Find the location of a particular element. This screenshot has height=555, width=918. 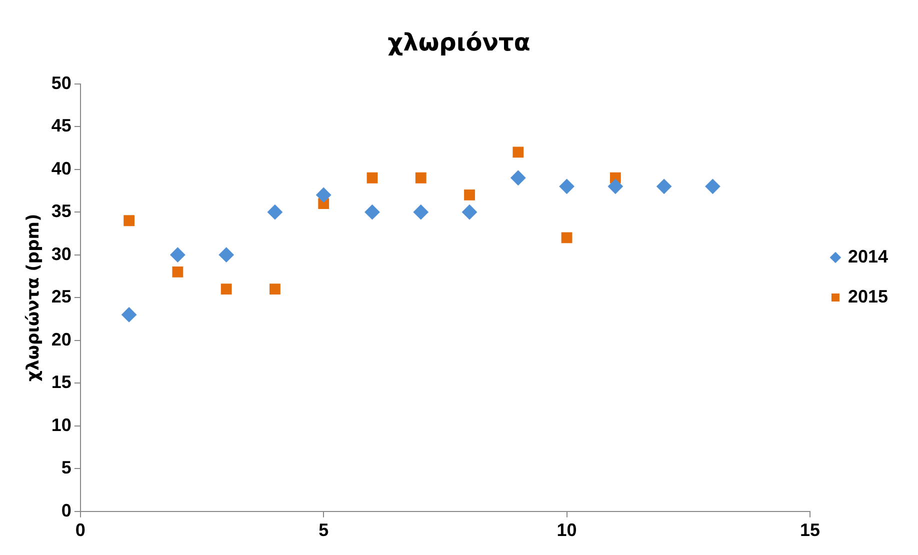

legend-label: 2014 is located at coordinates (868, 256).